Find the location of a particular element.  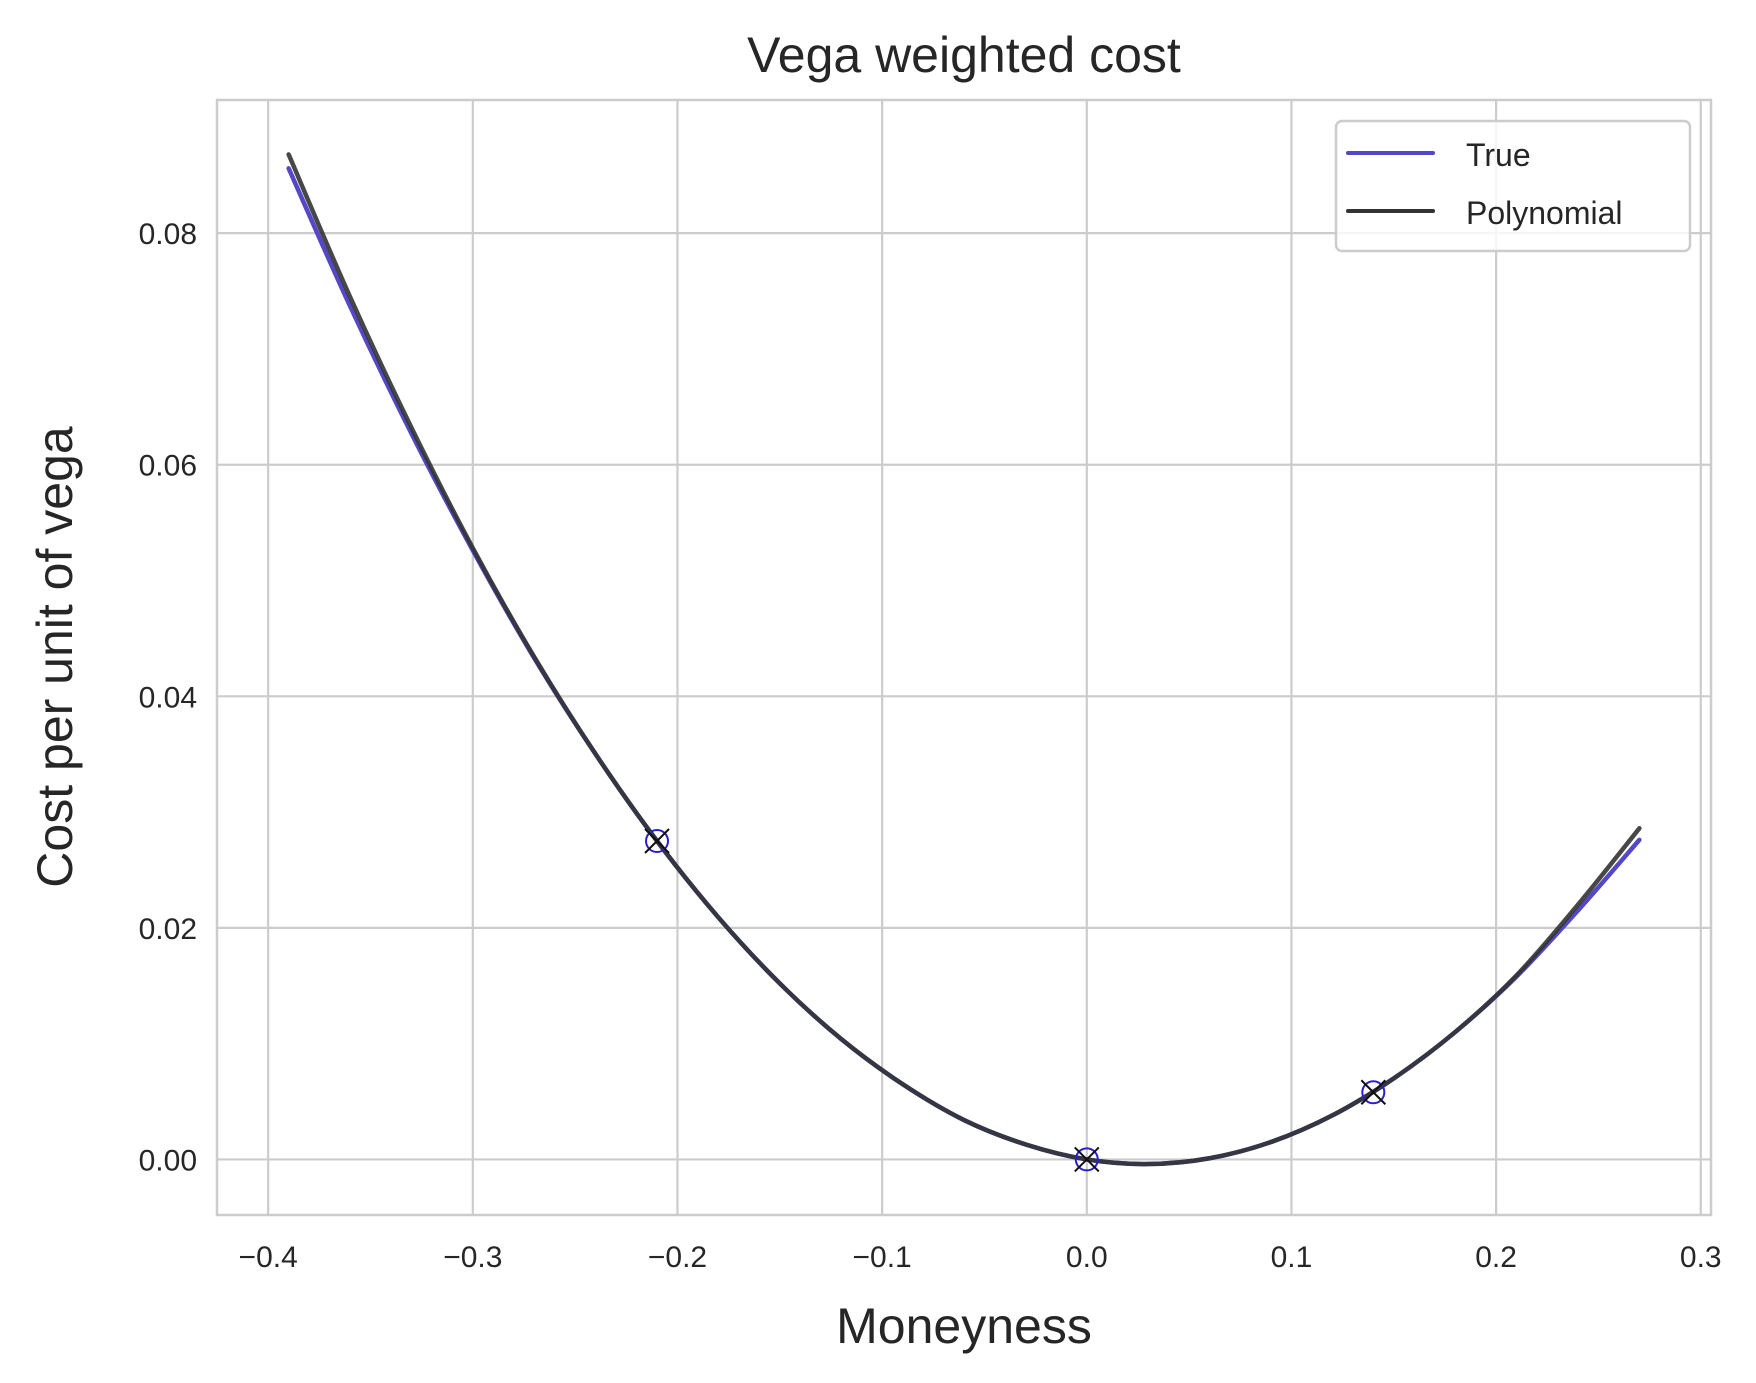

y-axis-label: Cost per unit of vega is located at coordinates (55, 657).